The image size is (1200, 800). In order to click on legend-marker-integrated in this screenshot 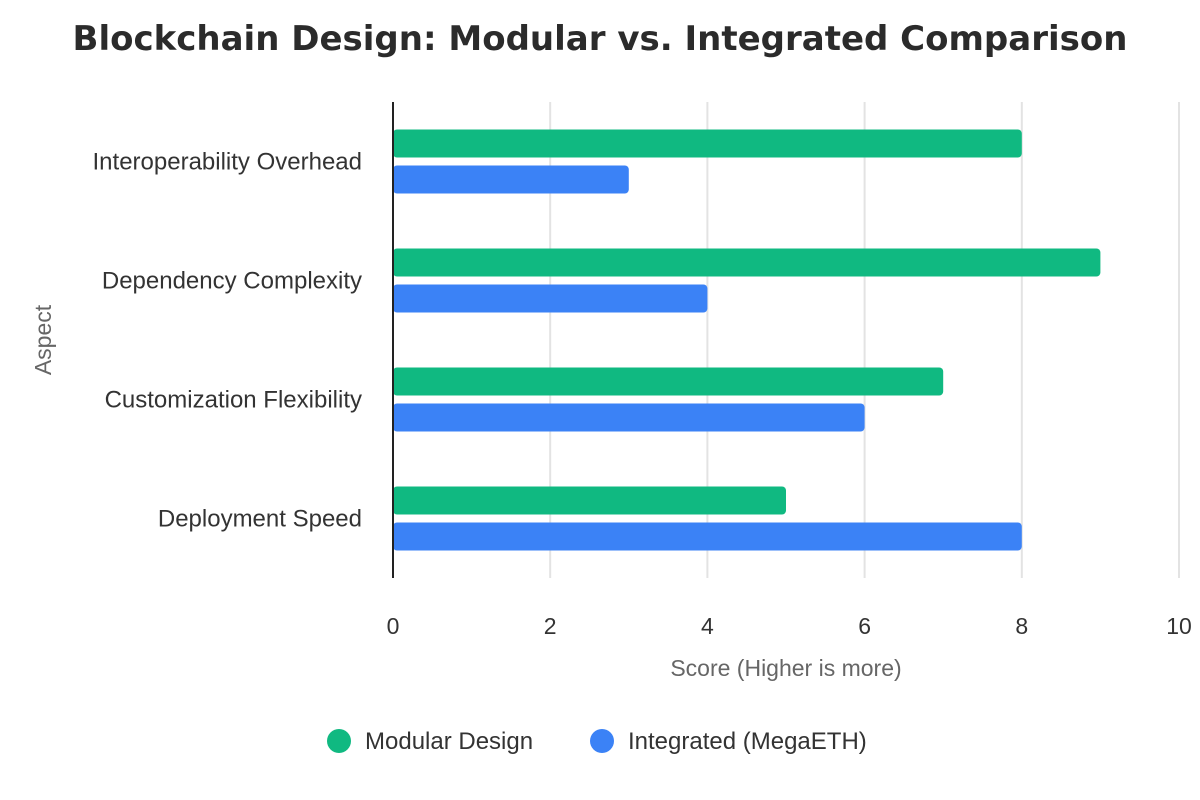, I will do `click(602, 741)`.